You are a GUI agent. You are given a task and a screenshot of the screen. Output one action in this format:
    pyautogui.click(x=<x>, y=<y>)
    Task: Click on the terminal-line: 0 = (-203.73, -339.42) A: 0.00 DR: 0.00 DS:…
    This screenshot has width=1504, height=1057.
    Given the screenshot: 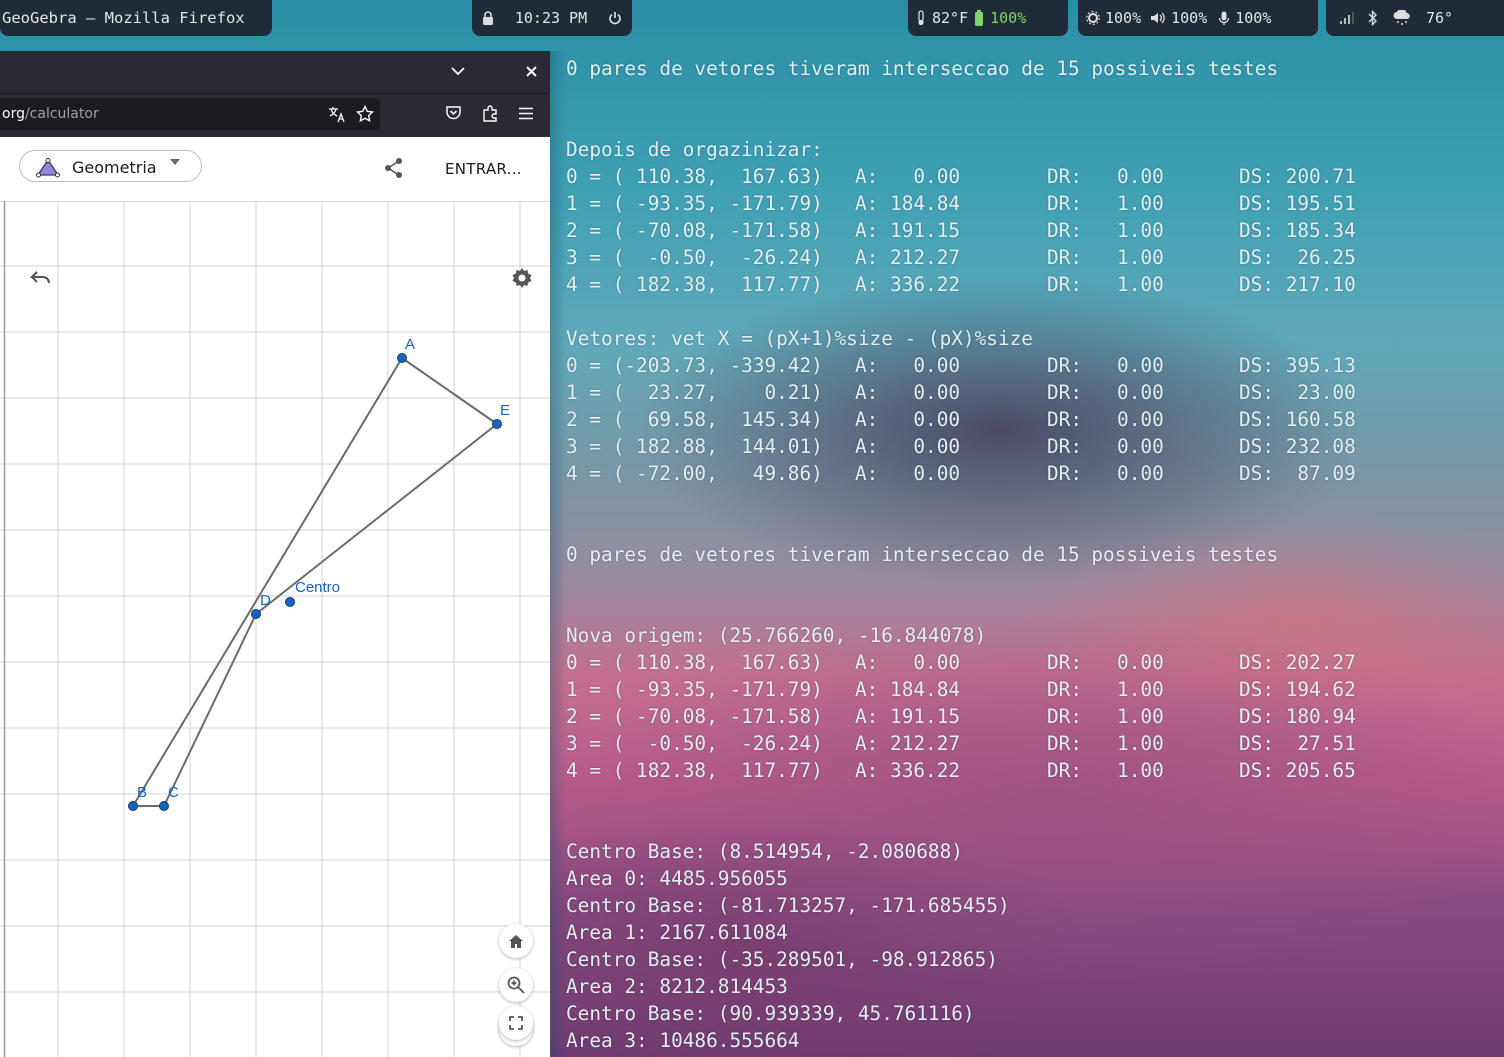 What is the action you would take?
    pyautogui.click(x=1031, y=365)
    